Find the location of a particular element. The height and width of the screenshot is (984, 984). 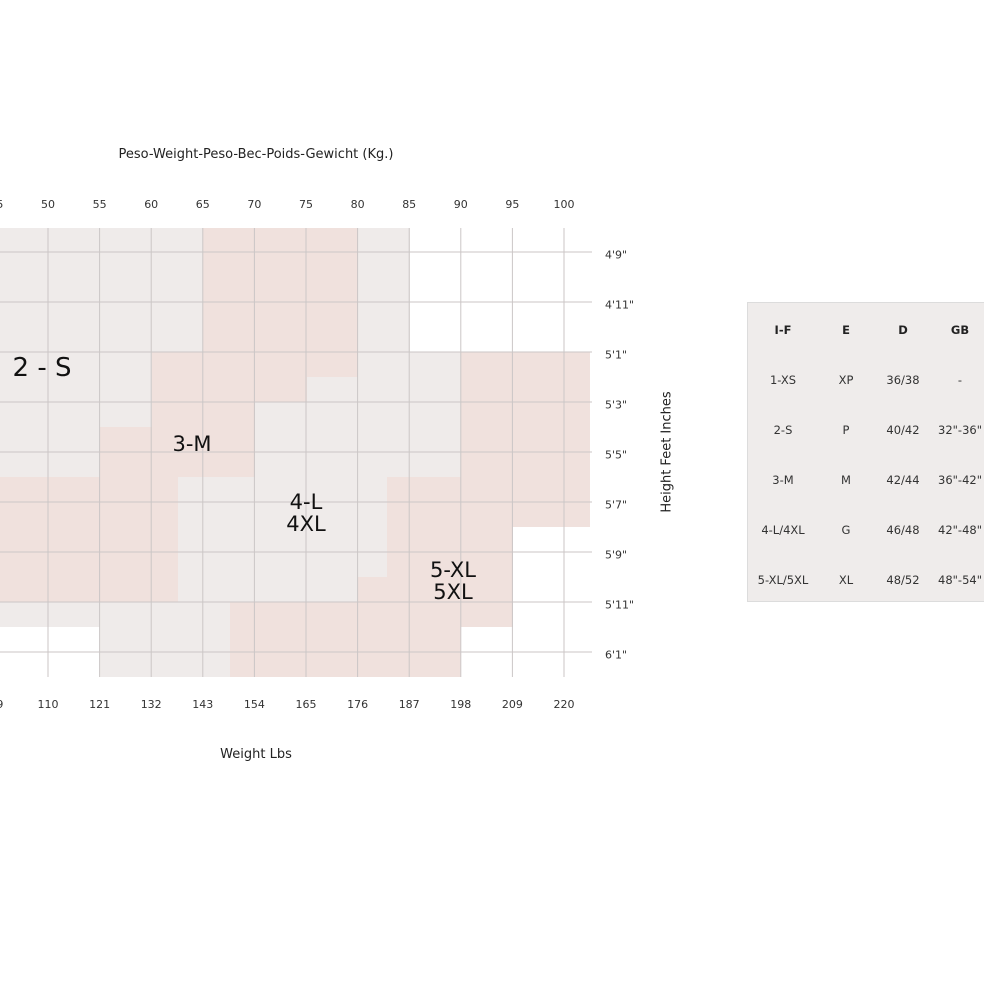

table-cell: 2-S is located at coordinates (783, 430).